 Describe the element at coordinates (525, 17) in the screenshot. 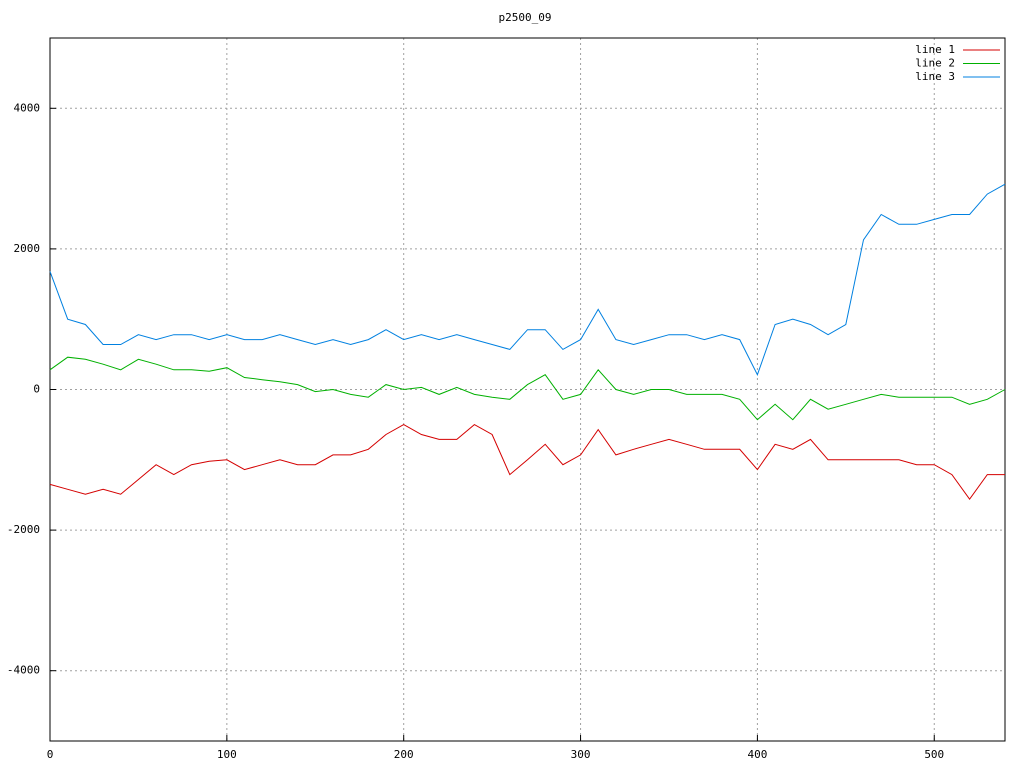

I see `chart-title: p2500_09` at that location.